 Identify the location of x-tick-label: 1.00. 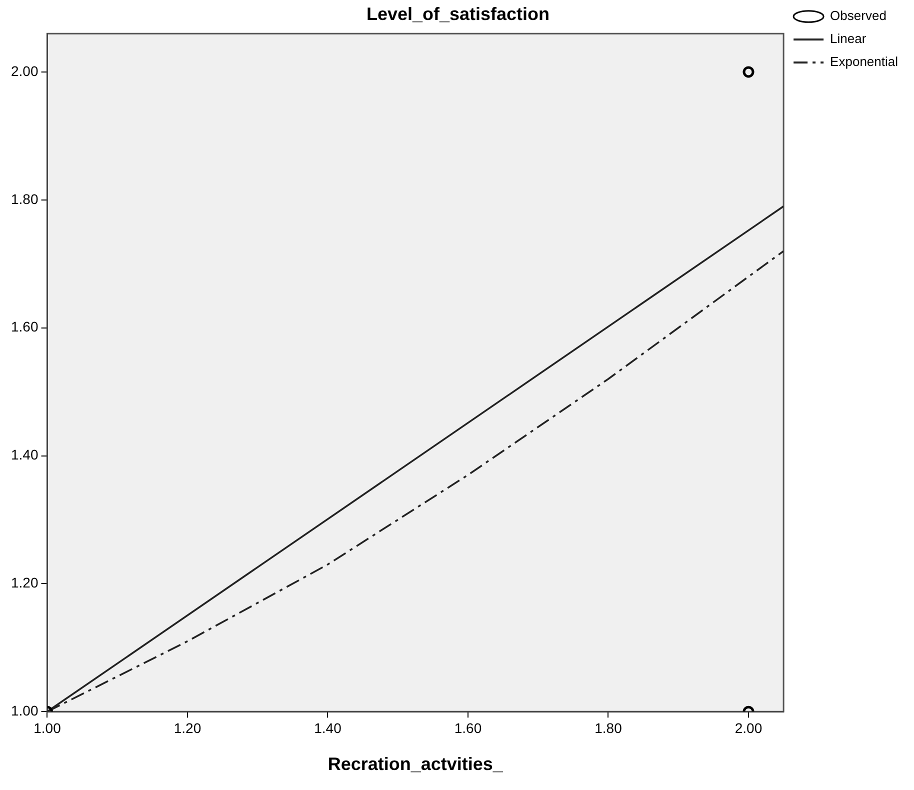
(48, 728).